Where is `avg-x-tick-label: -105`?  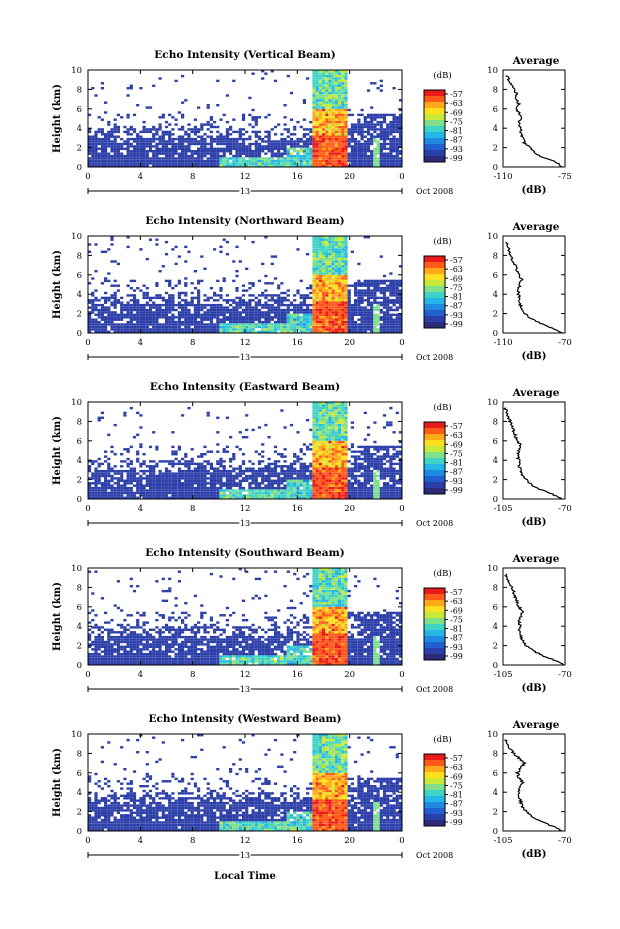
avg-x-tick-label: -105 is located at coordinates (502, 675).